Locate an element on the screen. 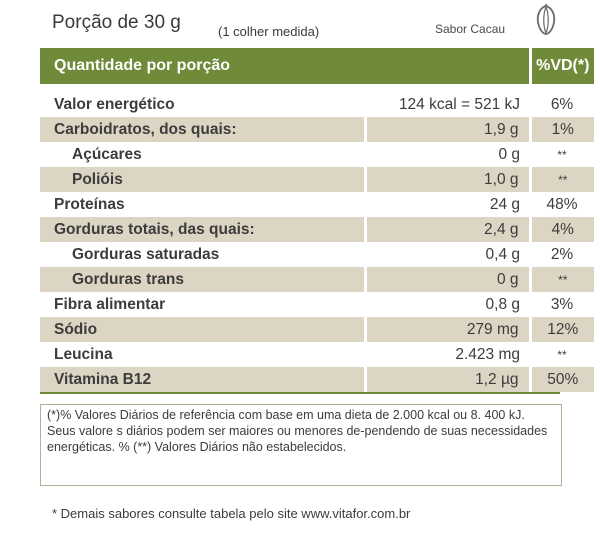  row-vd: 2% is located at coordinates (562, 254).